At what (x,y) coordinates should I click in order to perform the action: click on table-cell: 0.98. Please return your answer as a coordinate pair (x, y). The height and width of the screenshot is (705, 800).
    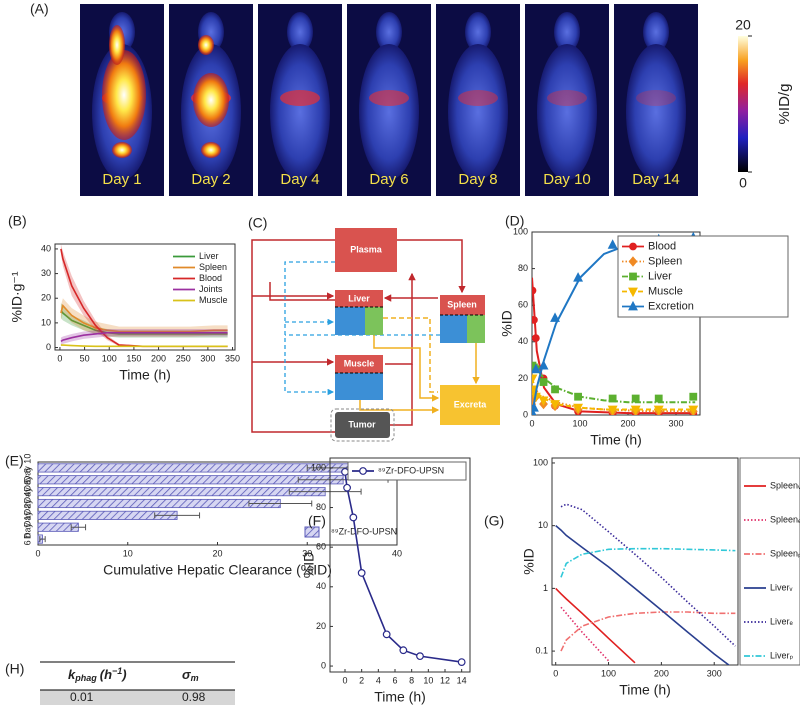
    Looking at the image, I should click on (194, 697).